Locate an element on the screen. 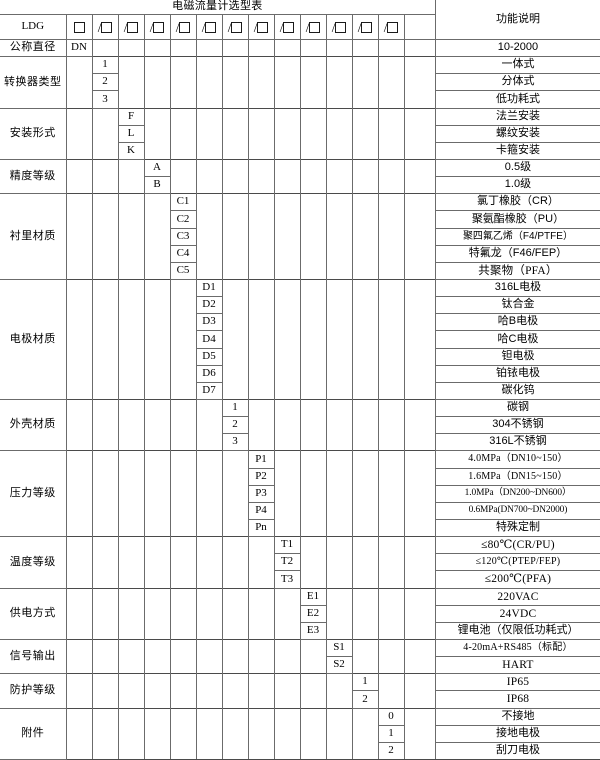 The height and width of the screenshot is (760, 600). option-code: C5 is located at coordinates (183, 271).